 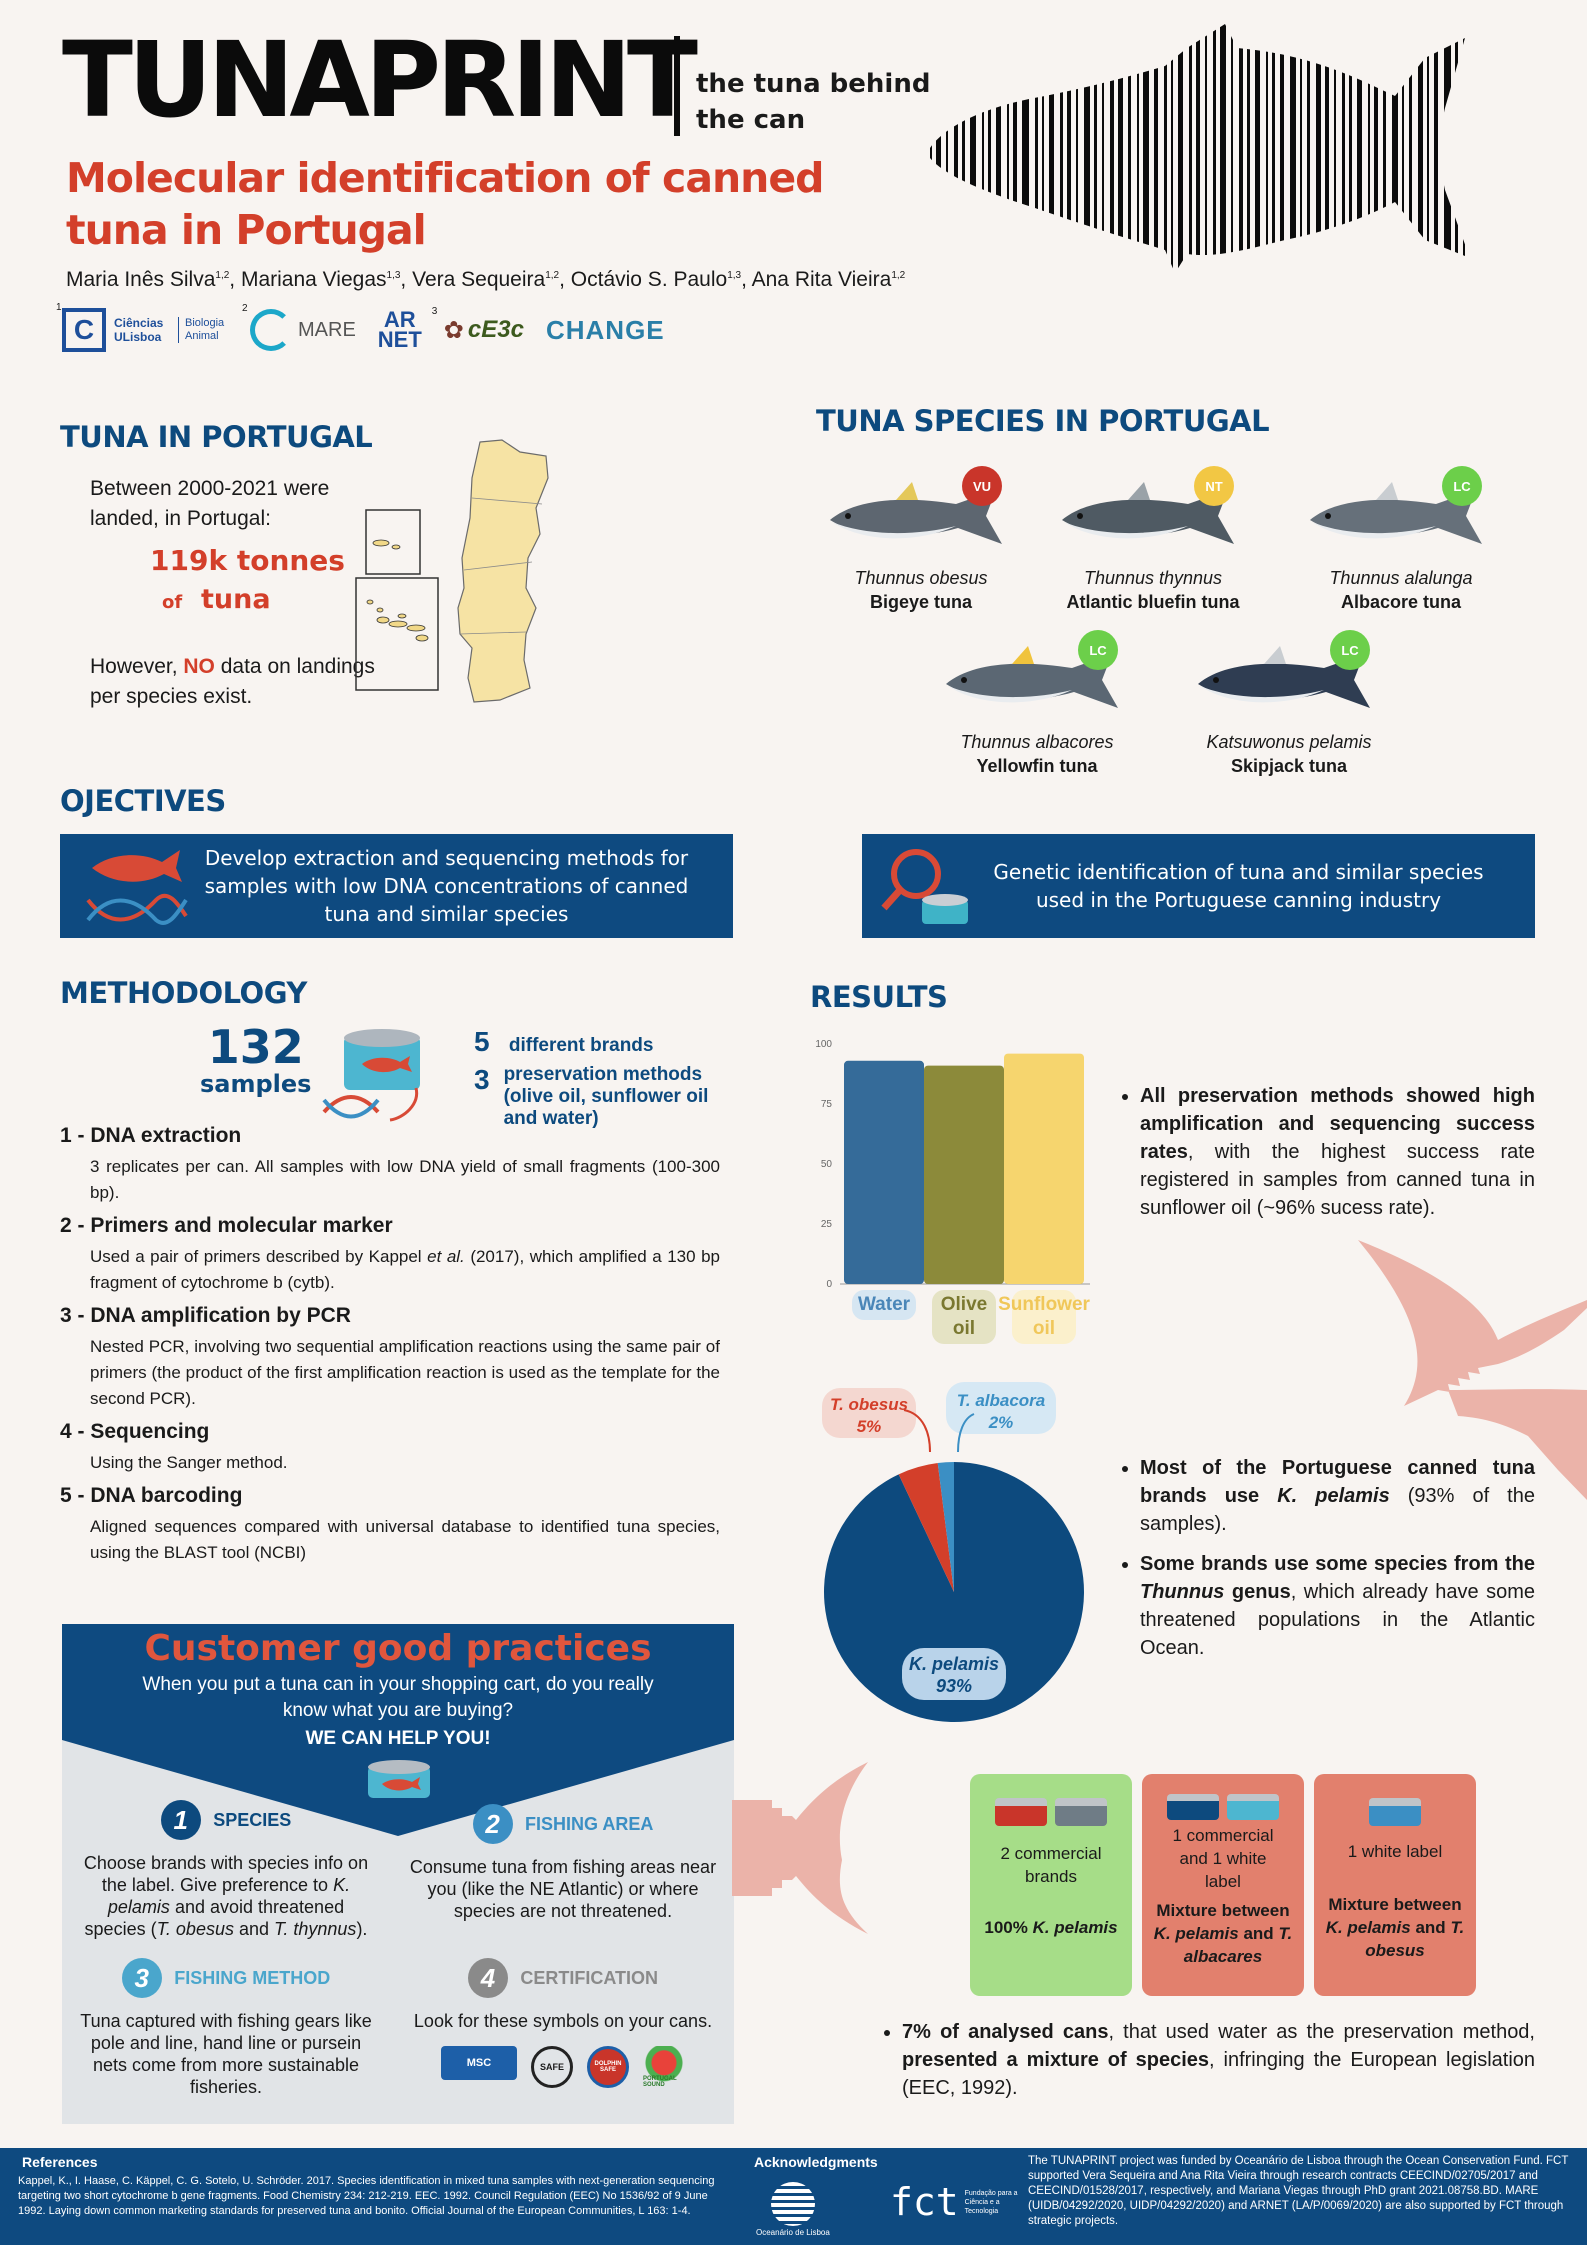 What do you see at coordinates (552, 2067) in the screenshot?
I see `safe-logo: SAFE` at bounding box center [552, 2067].